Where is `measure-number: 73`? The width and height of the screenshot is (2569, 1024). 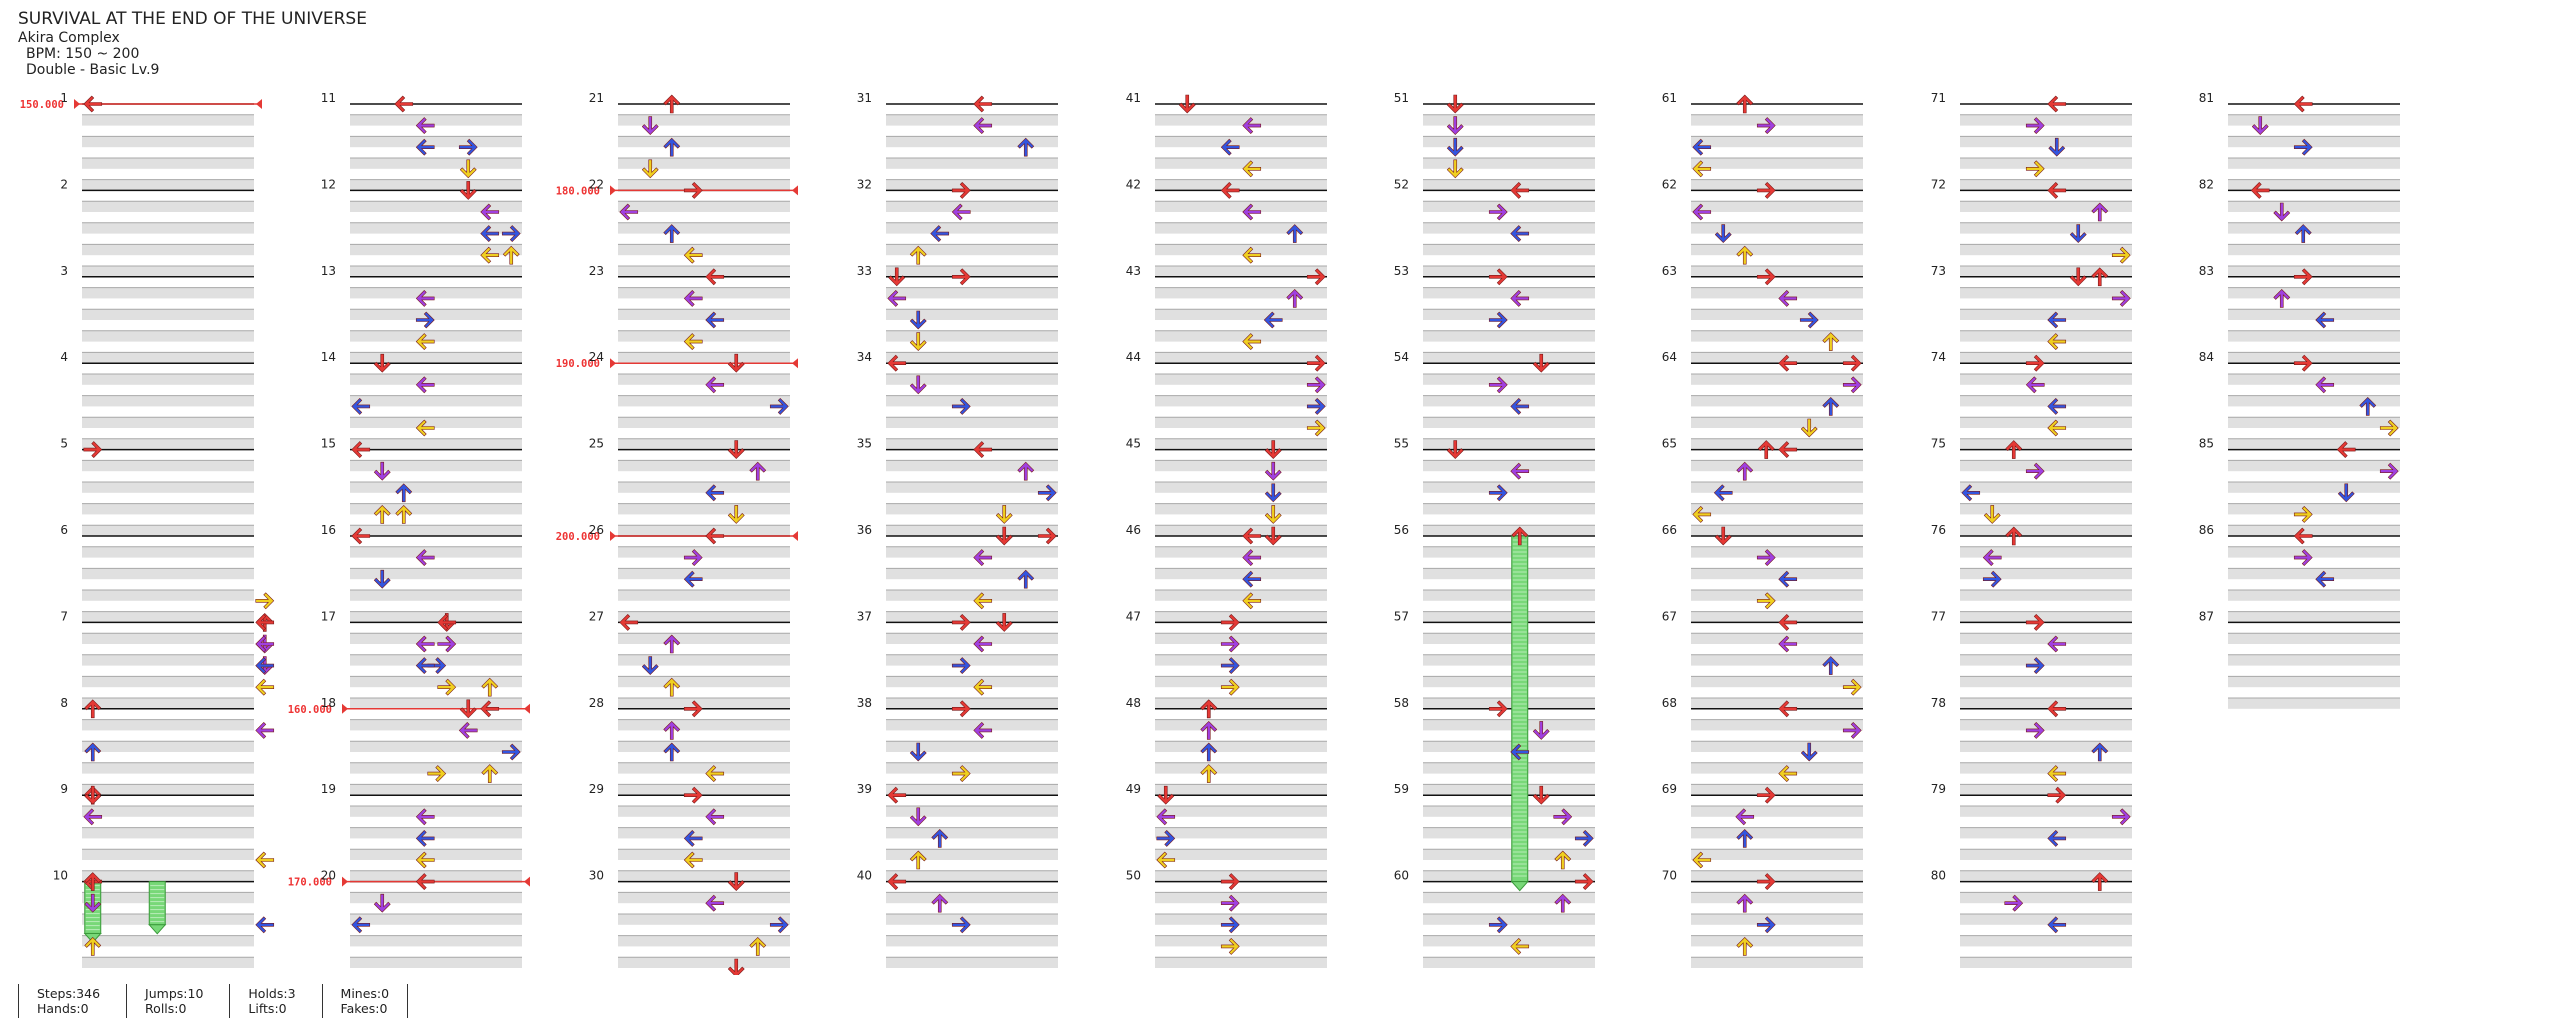 measure-number: 73 is located at coordinates (1938, 271).